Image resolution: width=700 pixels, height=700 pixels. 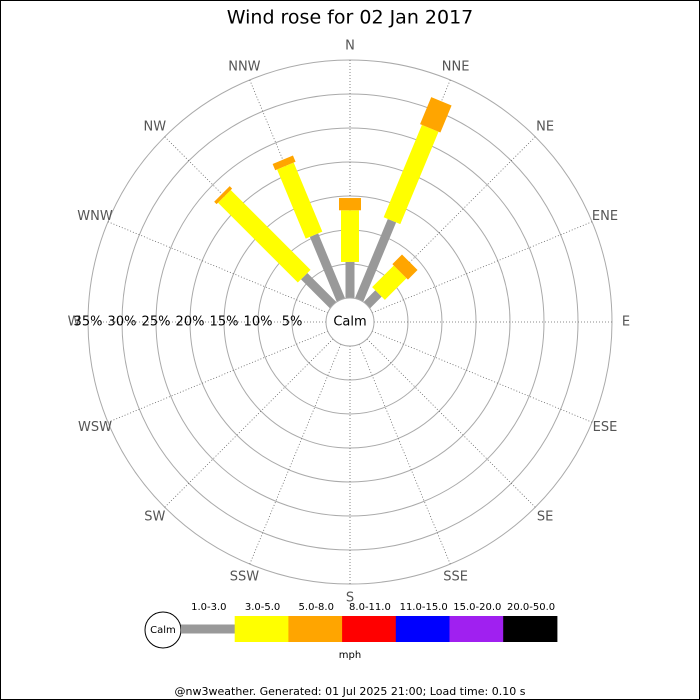 What do you see at coordinates (605, 216) in the screenshot?
I see `direction-label: ENE` at bounding box center [605, 216].